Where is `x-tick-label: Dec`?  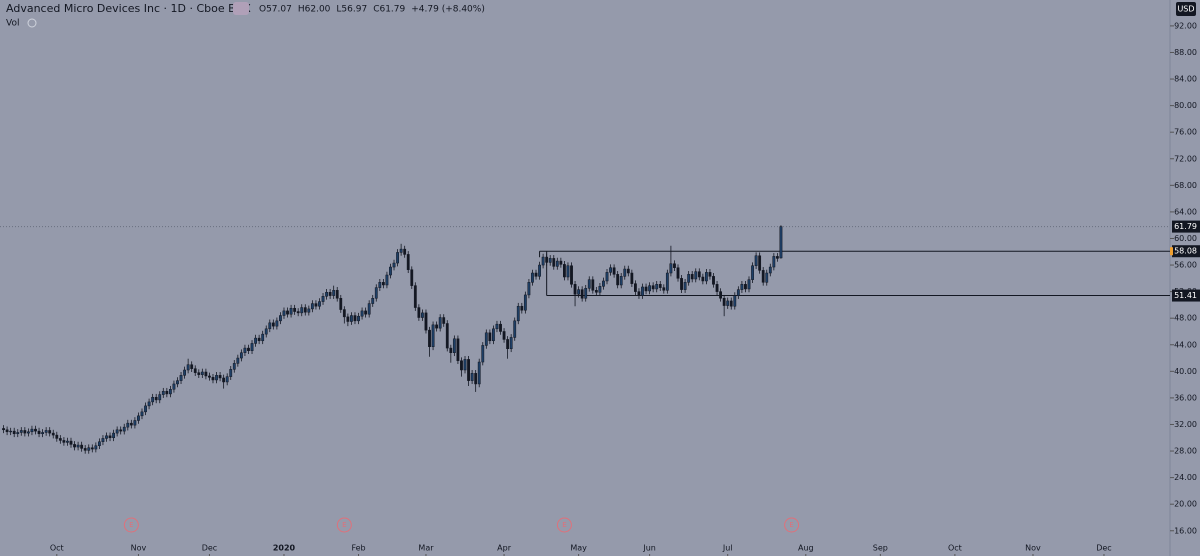
x-tick-label: Dec is located at coordinates (1103, 548).